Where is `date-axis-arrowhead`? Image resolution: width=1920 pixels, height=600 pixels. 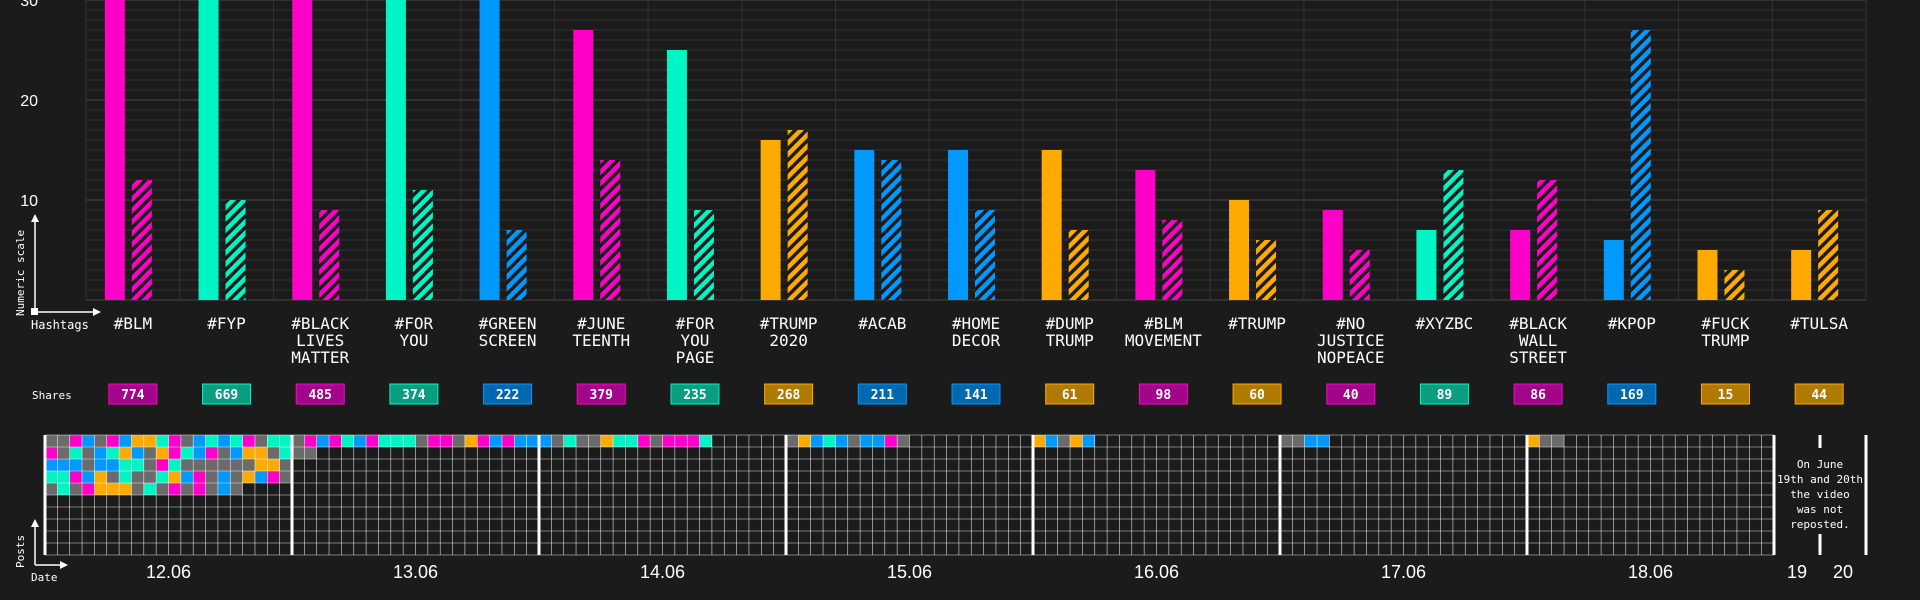
date-axis-arrowhead is located at coordinates (64, 565).